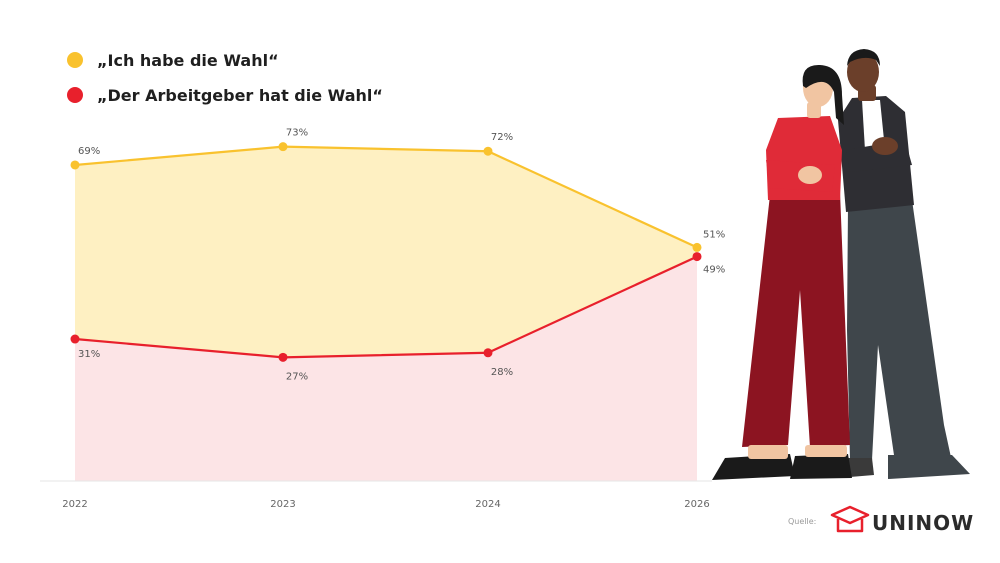  What do you see at coordinates (75, 339) in the screenshot?
I see `data-point-series-2-2022` at bounding box center [75, 339].